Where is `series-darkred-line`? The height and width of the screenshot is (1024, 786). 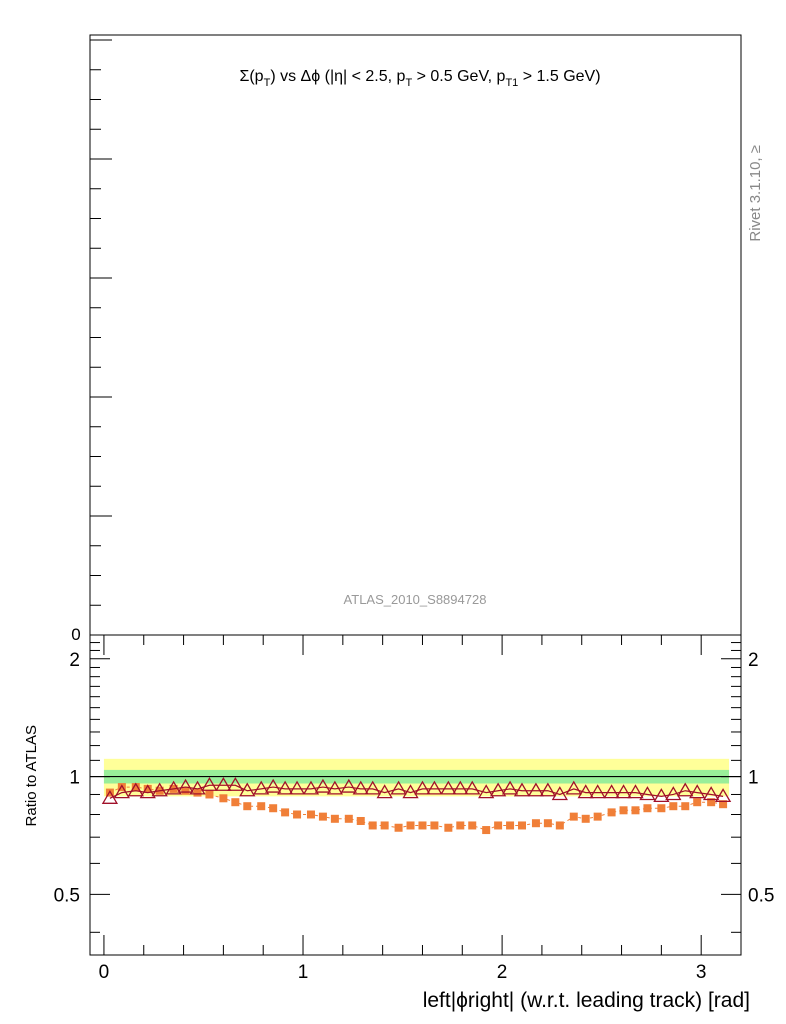
series-darkred-line is located at coordinates (416, 791).